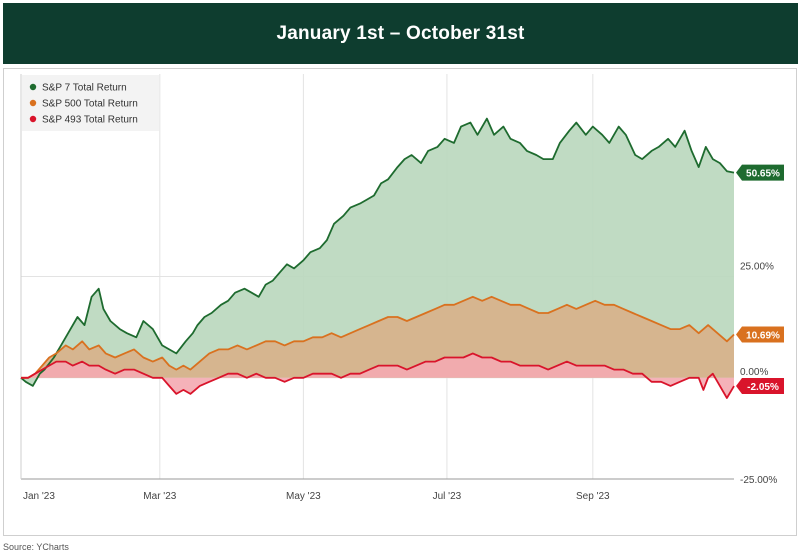 The height and width of the screenshot is (557, 803). I want to click on legend-label: S&P 7 Total Return, so click(84, 88).